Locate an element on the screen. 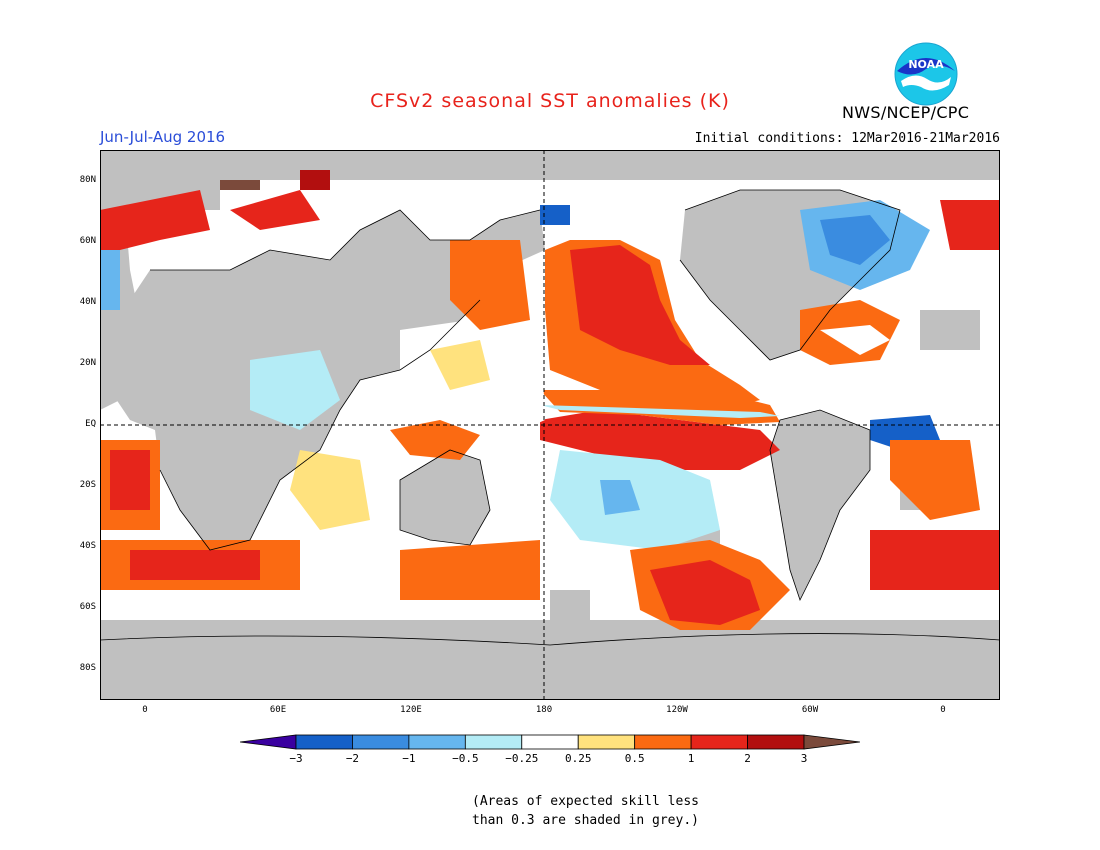  colorbar is located at coordinates (550, 742).